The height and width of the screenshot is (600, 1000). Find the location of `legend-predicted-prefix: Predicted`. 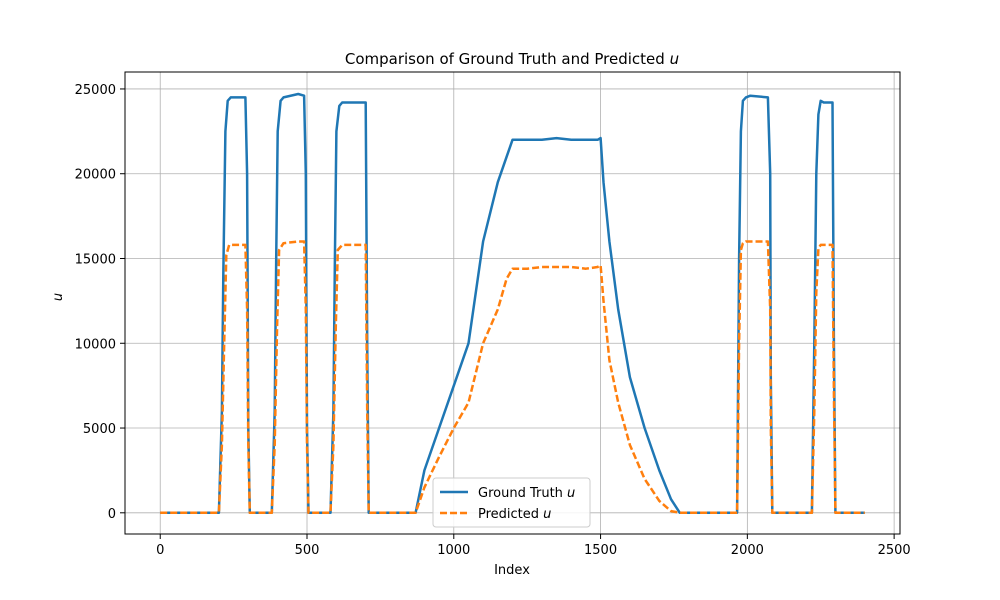

legend-predicted-prefix: Predicted is located at coordinates (510, 514).